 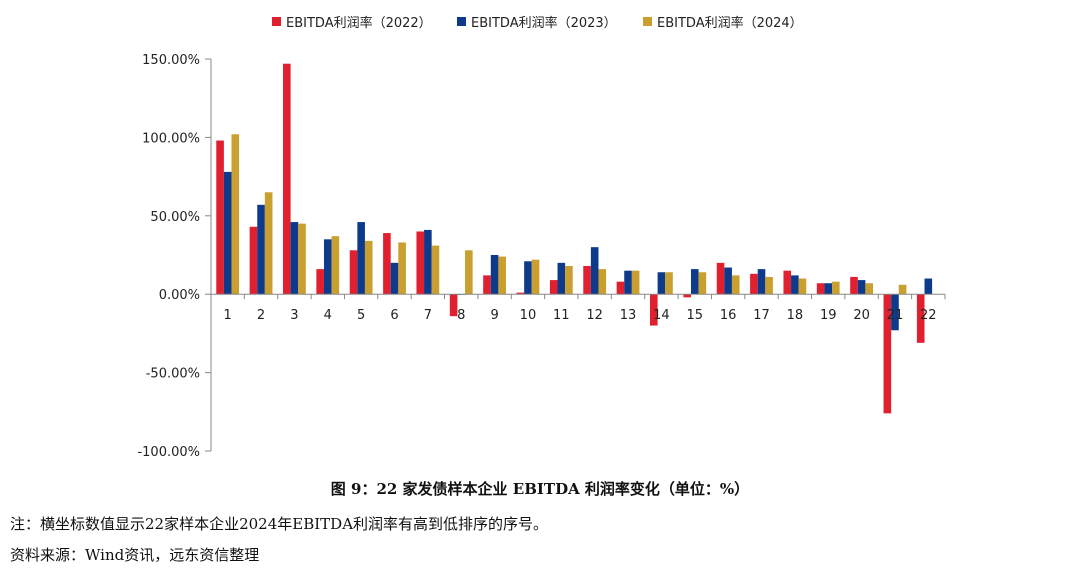 What do you see at coordinates (895, 315) in the screenshot?
I see `x-tick-label: 21` at bounding box center [895, 315].